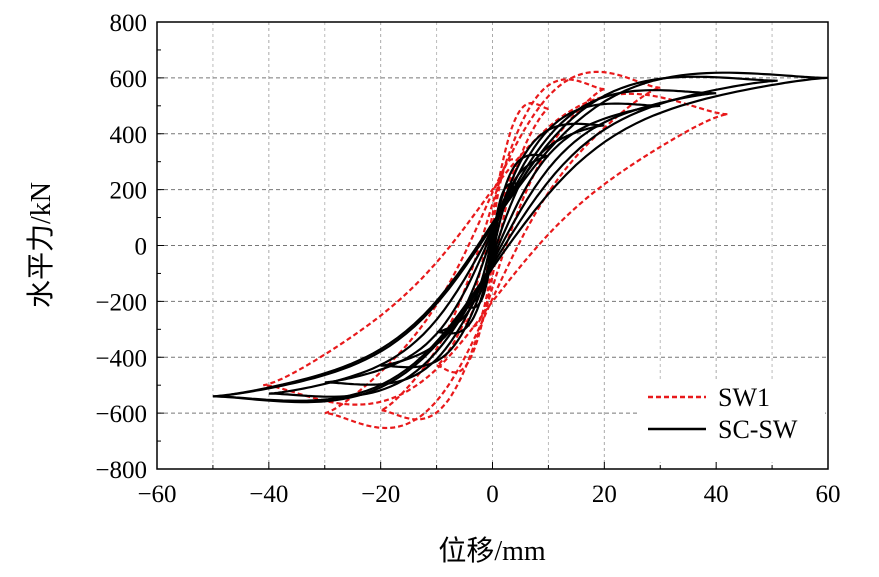  What do you see at coordinates (744, 397) in the screenshot?
I see `legend-label-sw1: SW1` at bounding box center [744, 397].